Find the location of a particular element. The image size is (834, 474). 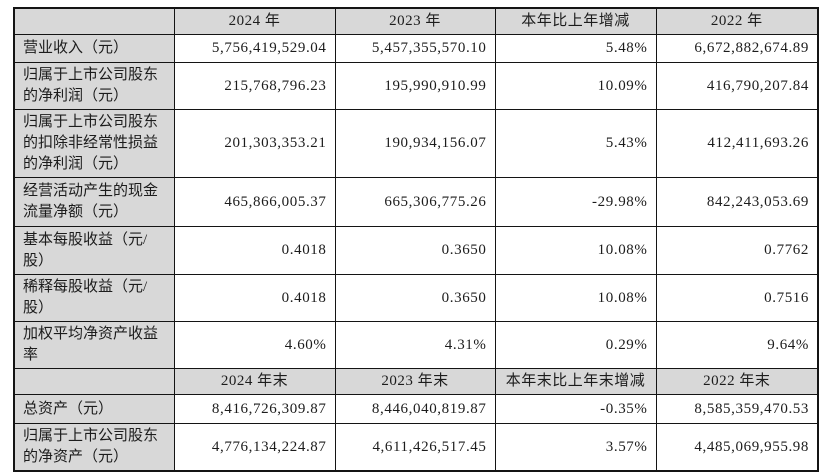

value-2022: 9.64% is located at coordinates (737, 345).